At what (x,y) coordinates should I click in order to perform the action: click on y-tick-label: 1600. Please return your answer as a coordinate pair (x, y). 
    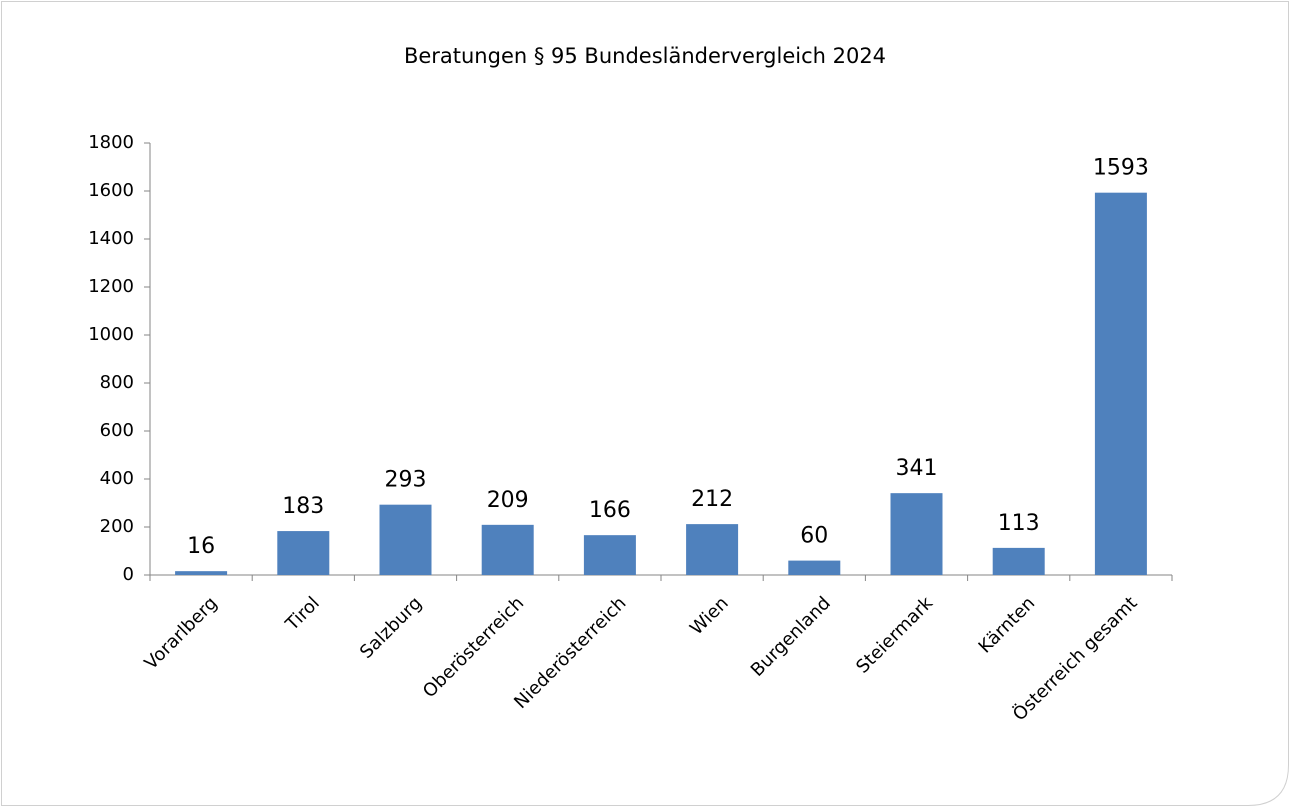
    Looking at the image, I should click on (111, 190).